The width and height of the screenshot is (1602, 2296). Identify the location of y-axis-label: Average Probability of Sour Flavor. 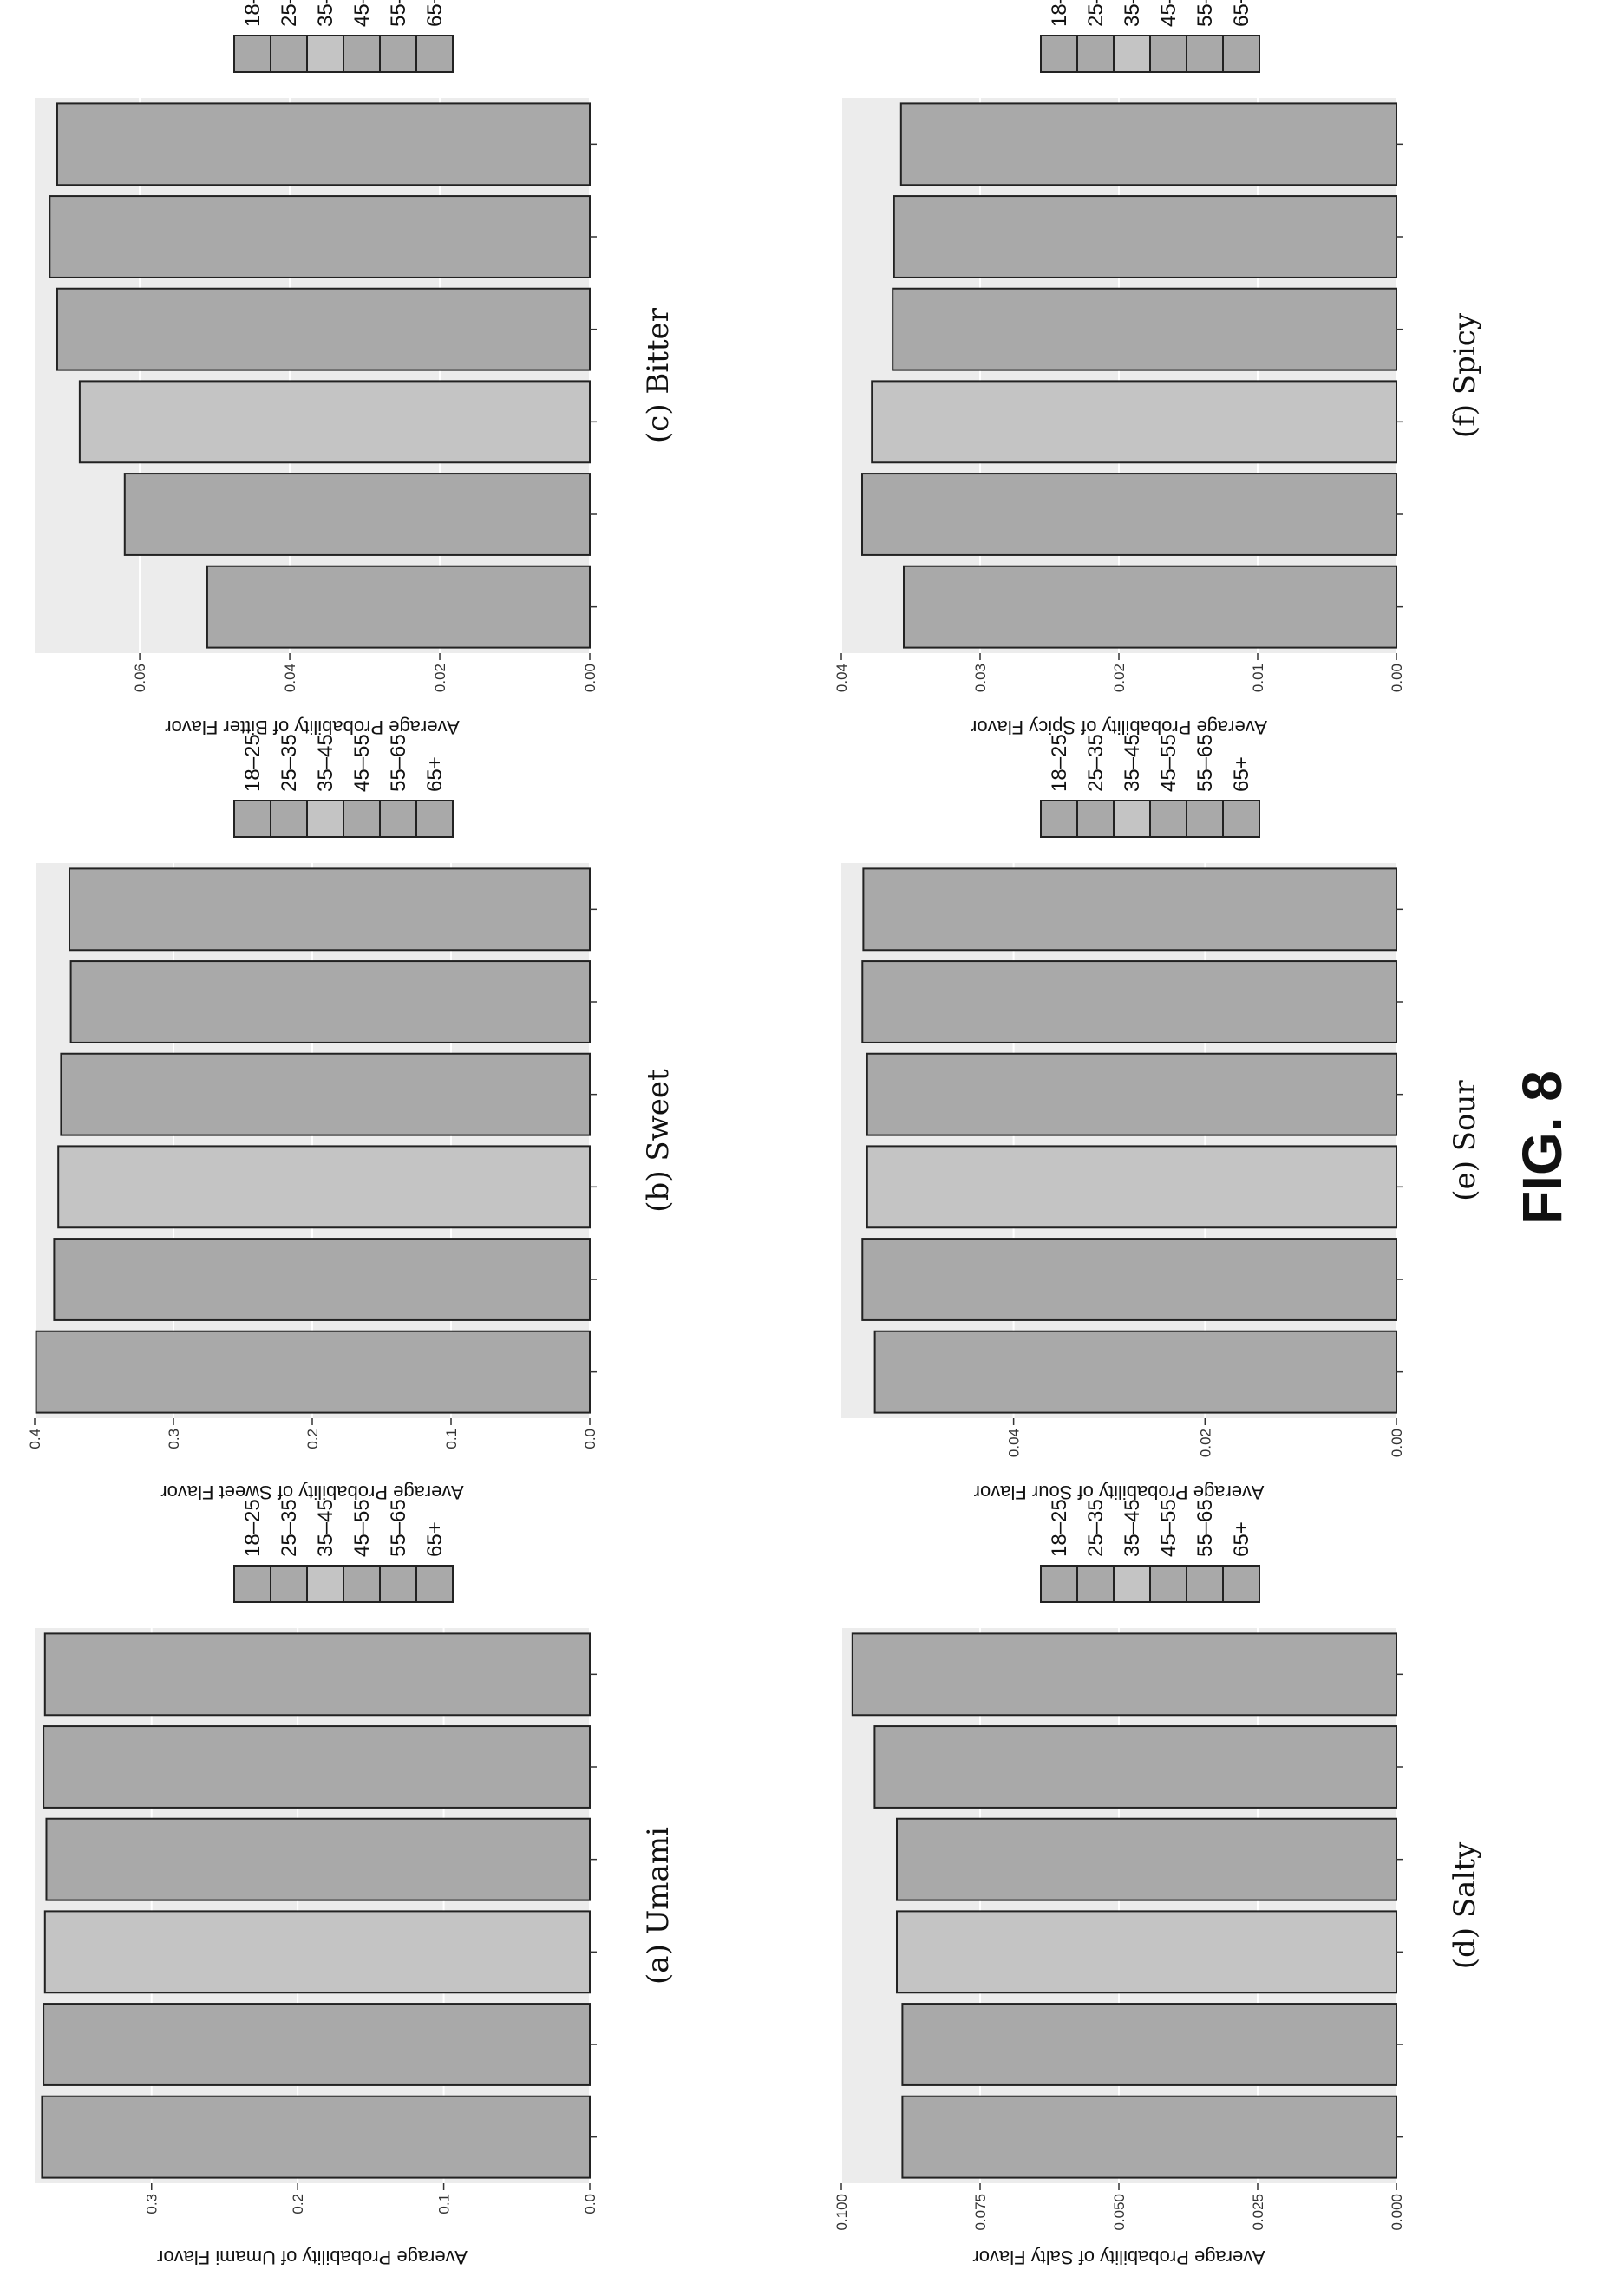
(1119, 1493).